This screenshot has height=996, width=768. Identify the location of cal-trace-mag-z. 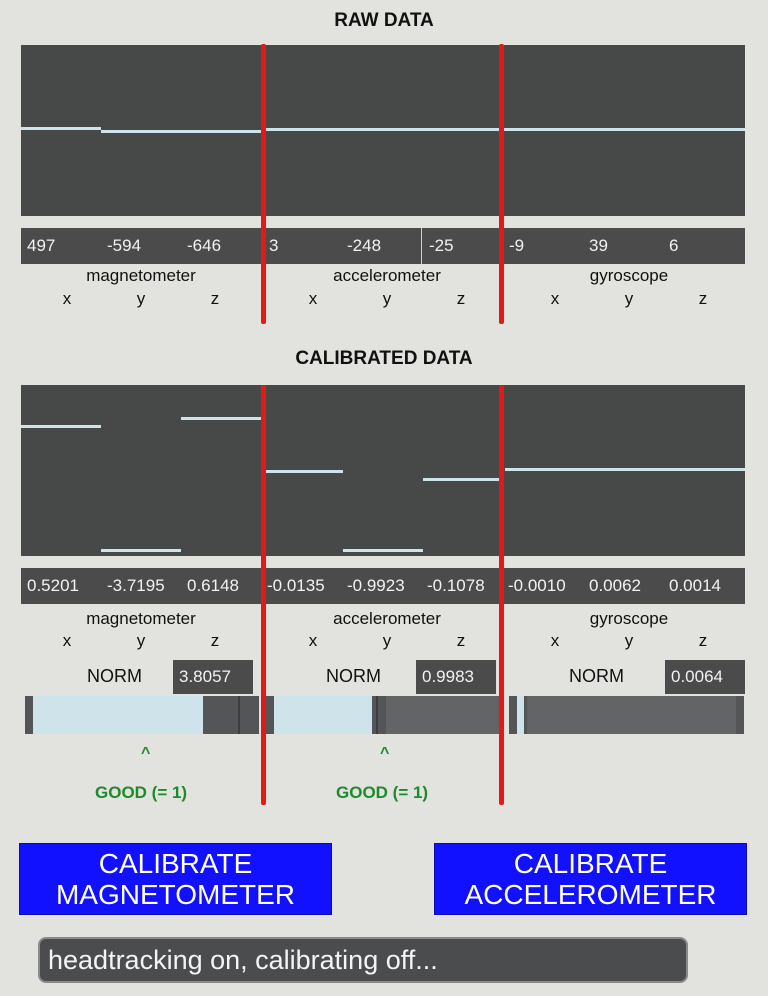
(221, 418).